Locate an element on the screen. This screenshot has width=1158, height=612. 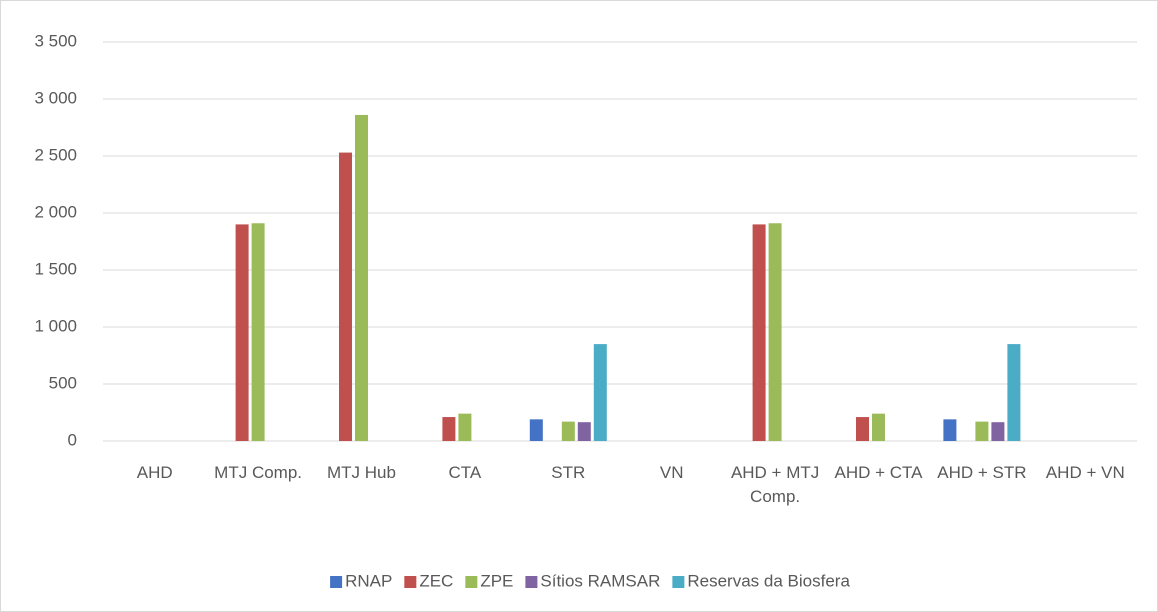
legend-label: ZPE is located at coordinates (496, 580).